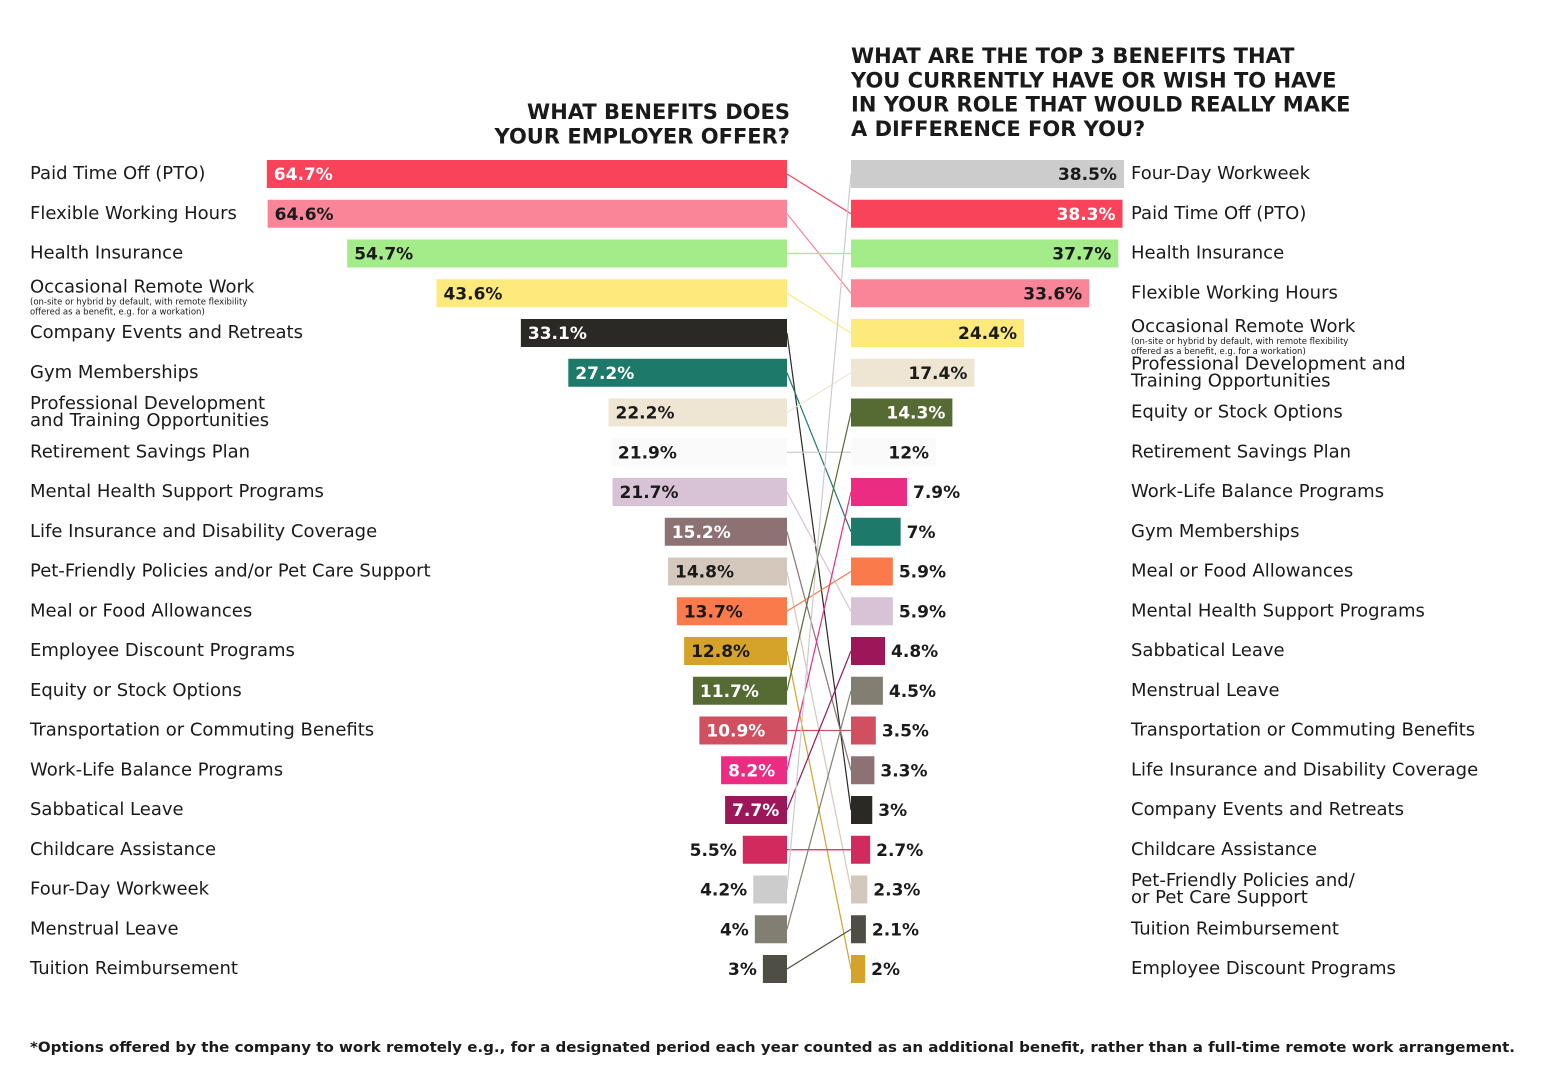 The width and height of the screenshot is (1562, 1092). I want to click on value-label: 24.4%, so click(987, 334).